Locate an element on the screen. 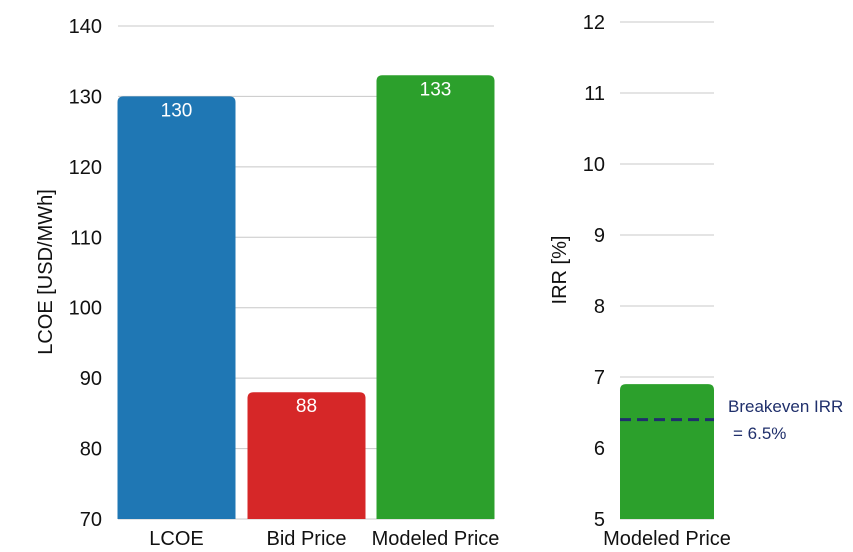 This screenshot has height=552, width=853. lcoe-category-label: Bid Price is located at coordinates (306, 539).